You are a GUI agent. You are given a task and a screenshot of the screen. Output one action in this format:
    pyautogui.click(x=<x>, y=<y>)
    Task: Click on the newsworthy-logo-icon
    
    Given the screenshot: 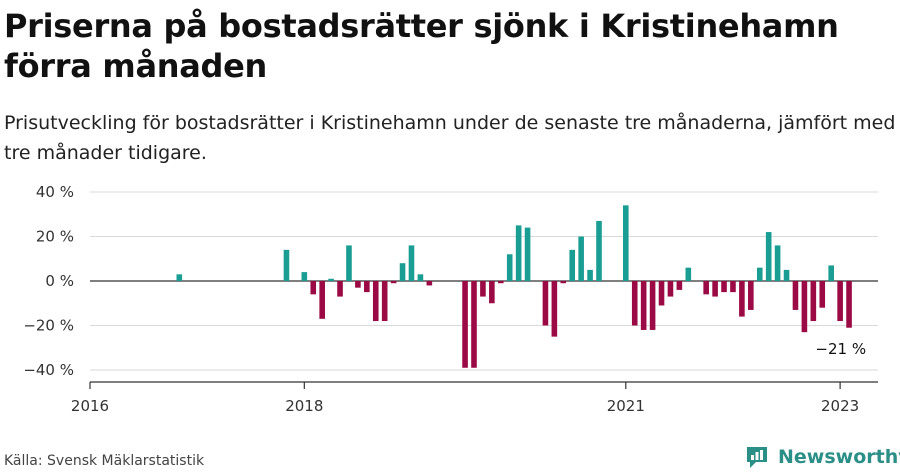 What is the action you would take?
    pyautogui.click(x=757, y=457)
    